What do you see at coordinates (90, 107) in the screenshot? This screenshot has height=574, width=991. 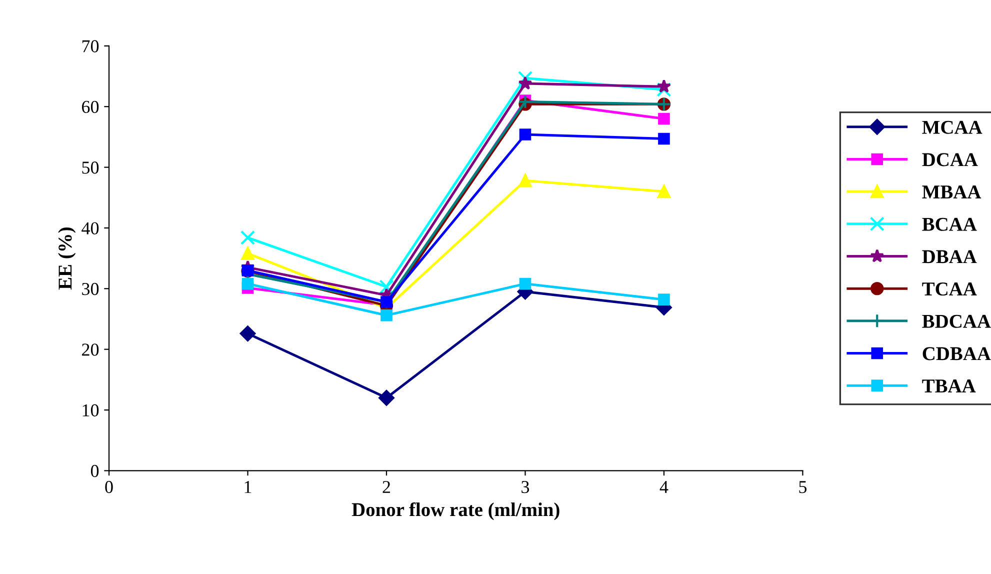 I see `y-tick-label: 60` at bounding box center [90, 107].